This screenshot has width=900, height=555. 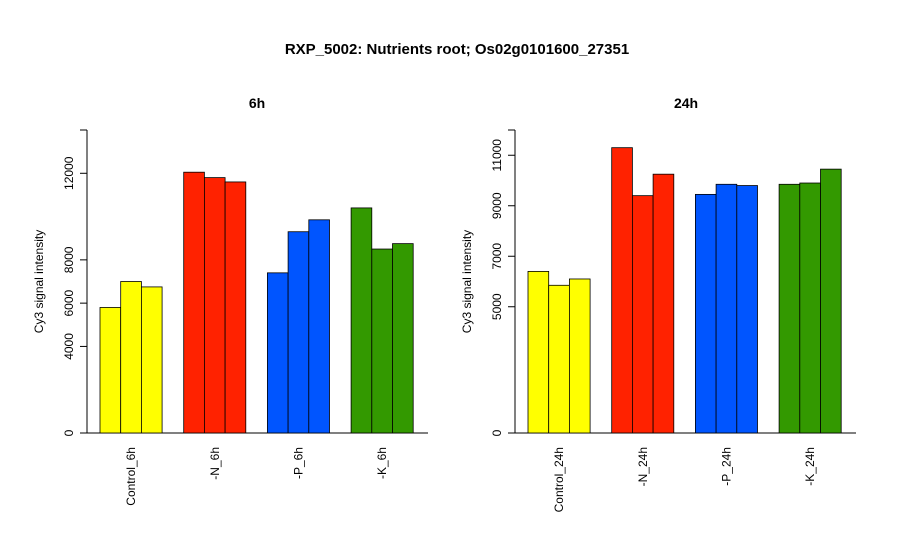 What do you see at coordinates (497, 256) in the screenshot?
I see `y-tick-label: 7000` at bounding box center [497, 256].